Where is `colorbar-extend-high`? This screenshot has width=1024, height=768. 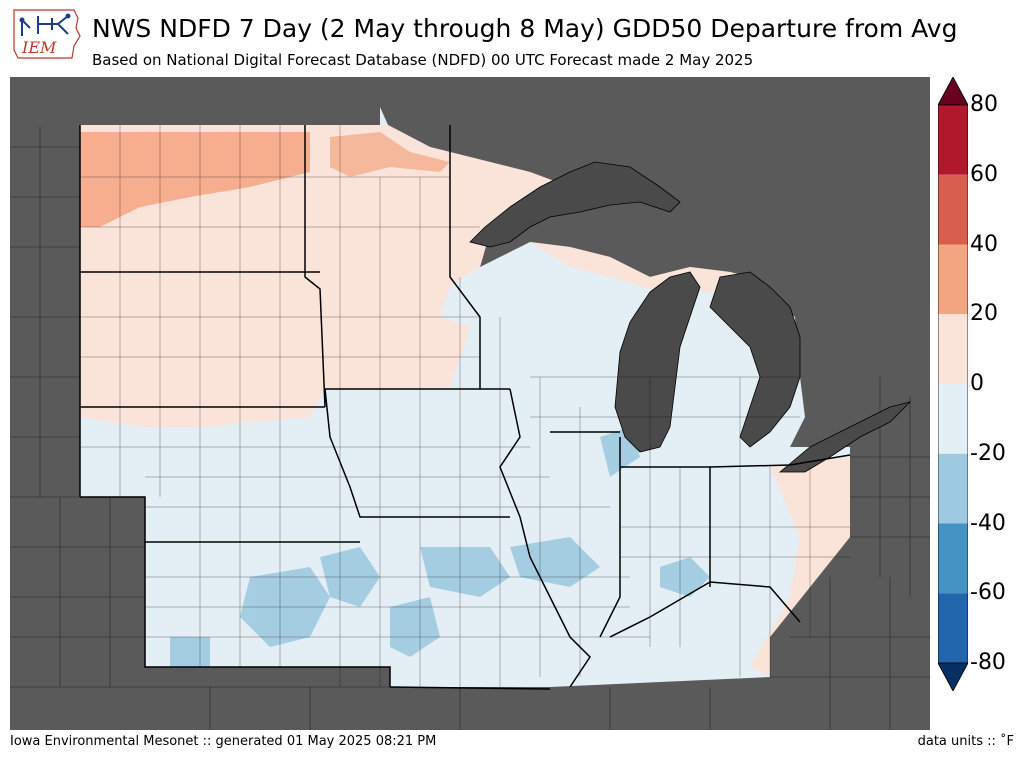
colorbar-extend-high is located at coordinates (953, 91).